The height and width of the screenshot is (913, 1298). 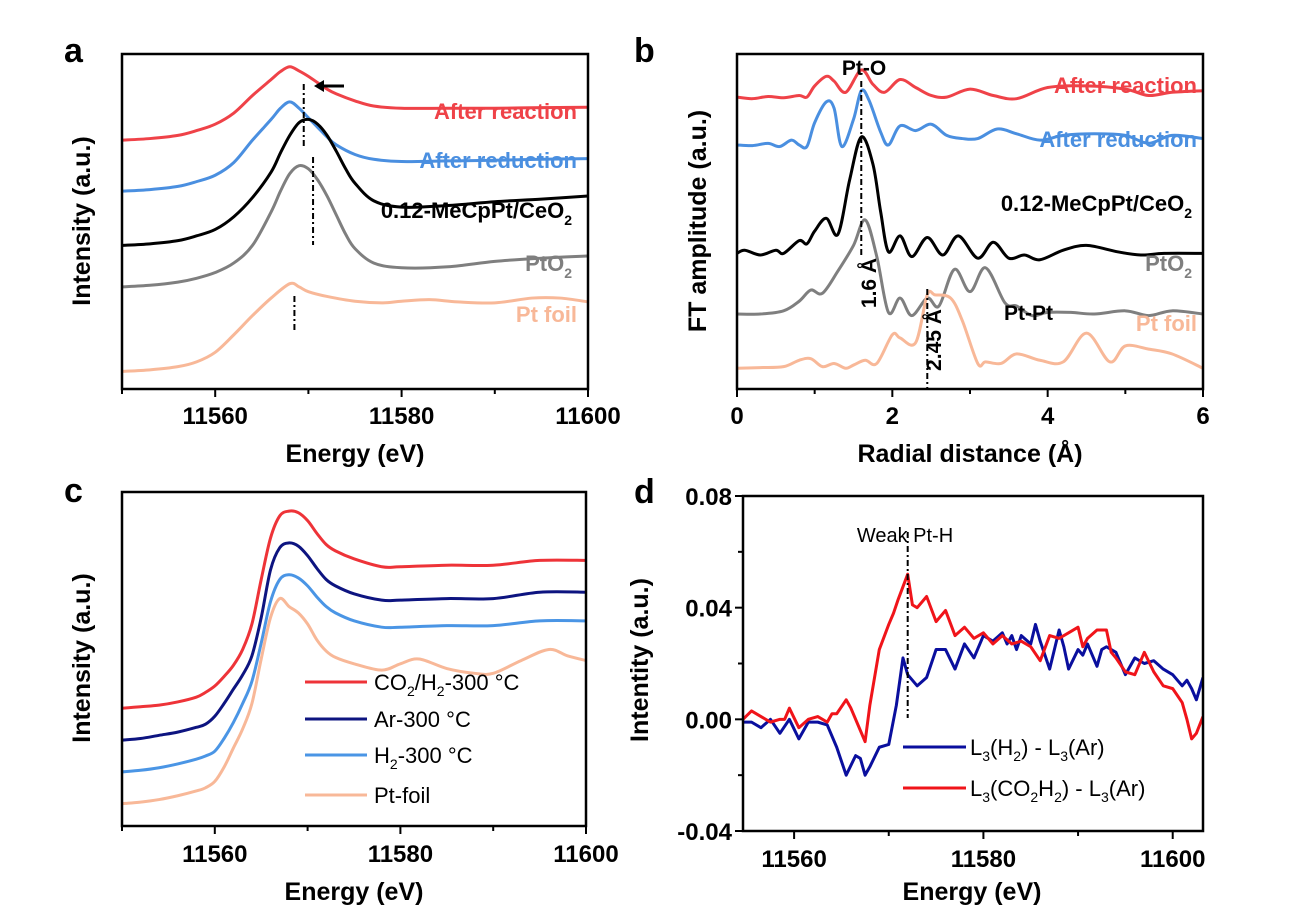 I want to click on panel-a-markers, so click(x=304, y=207).